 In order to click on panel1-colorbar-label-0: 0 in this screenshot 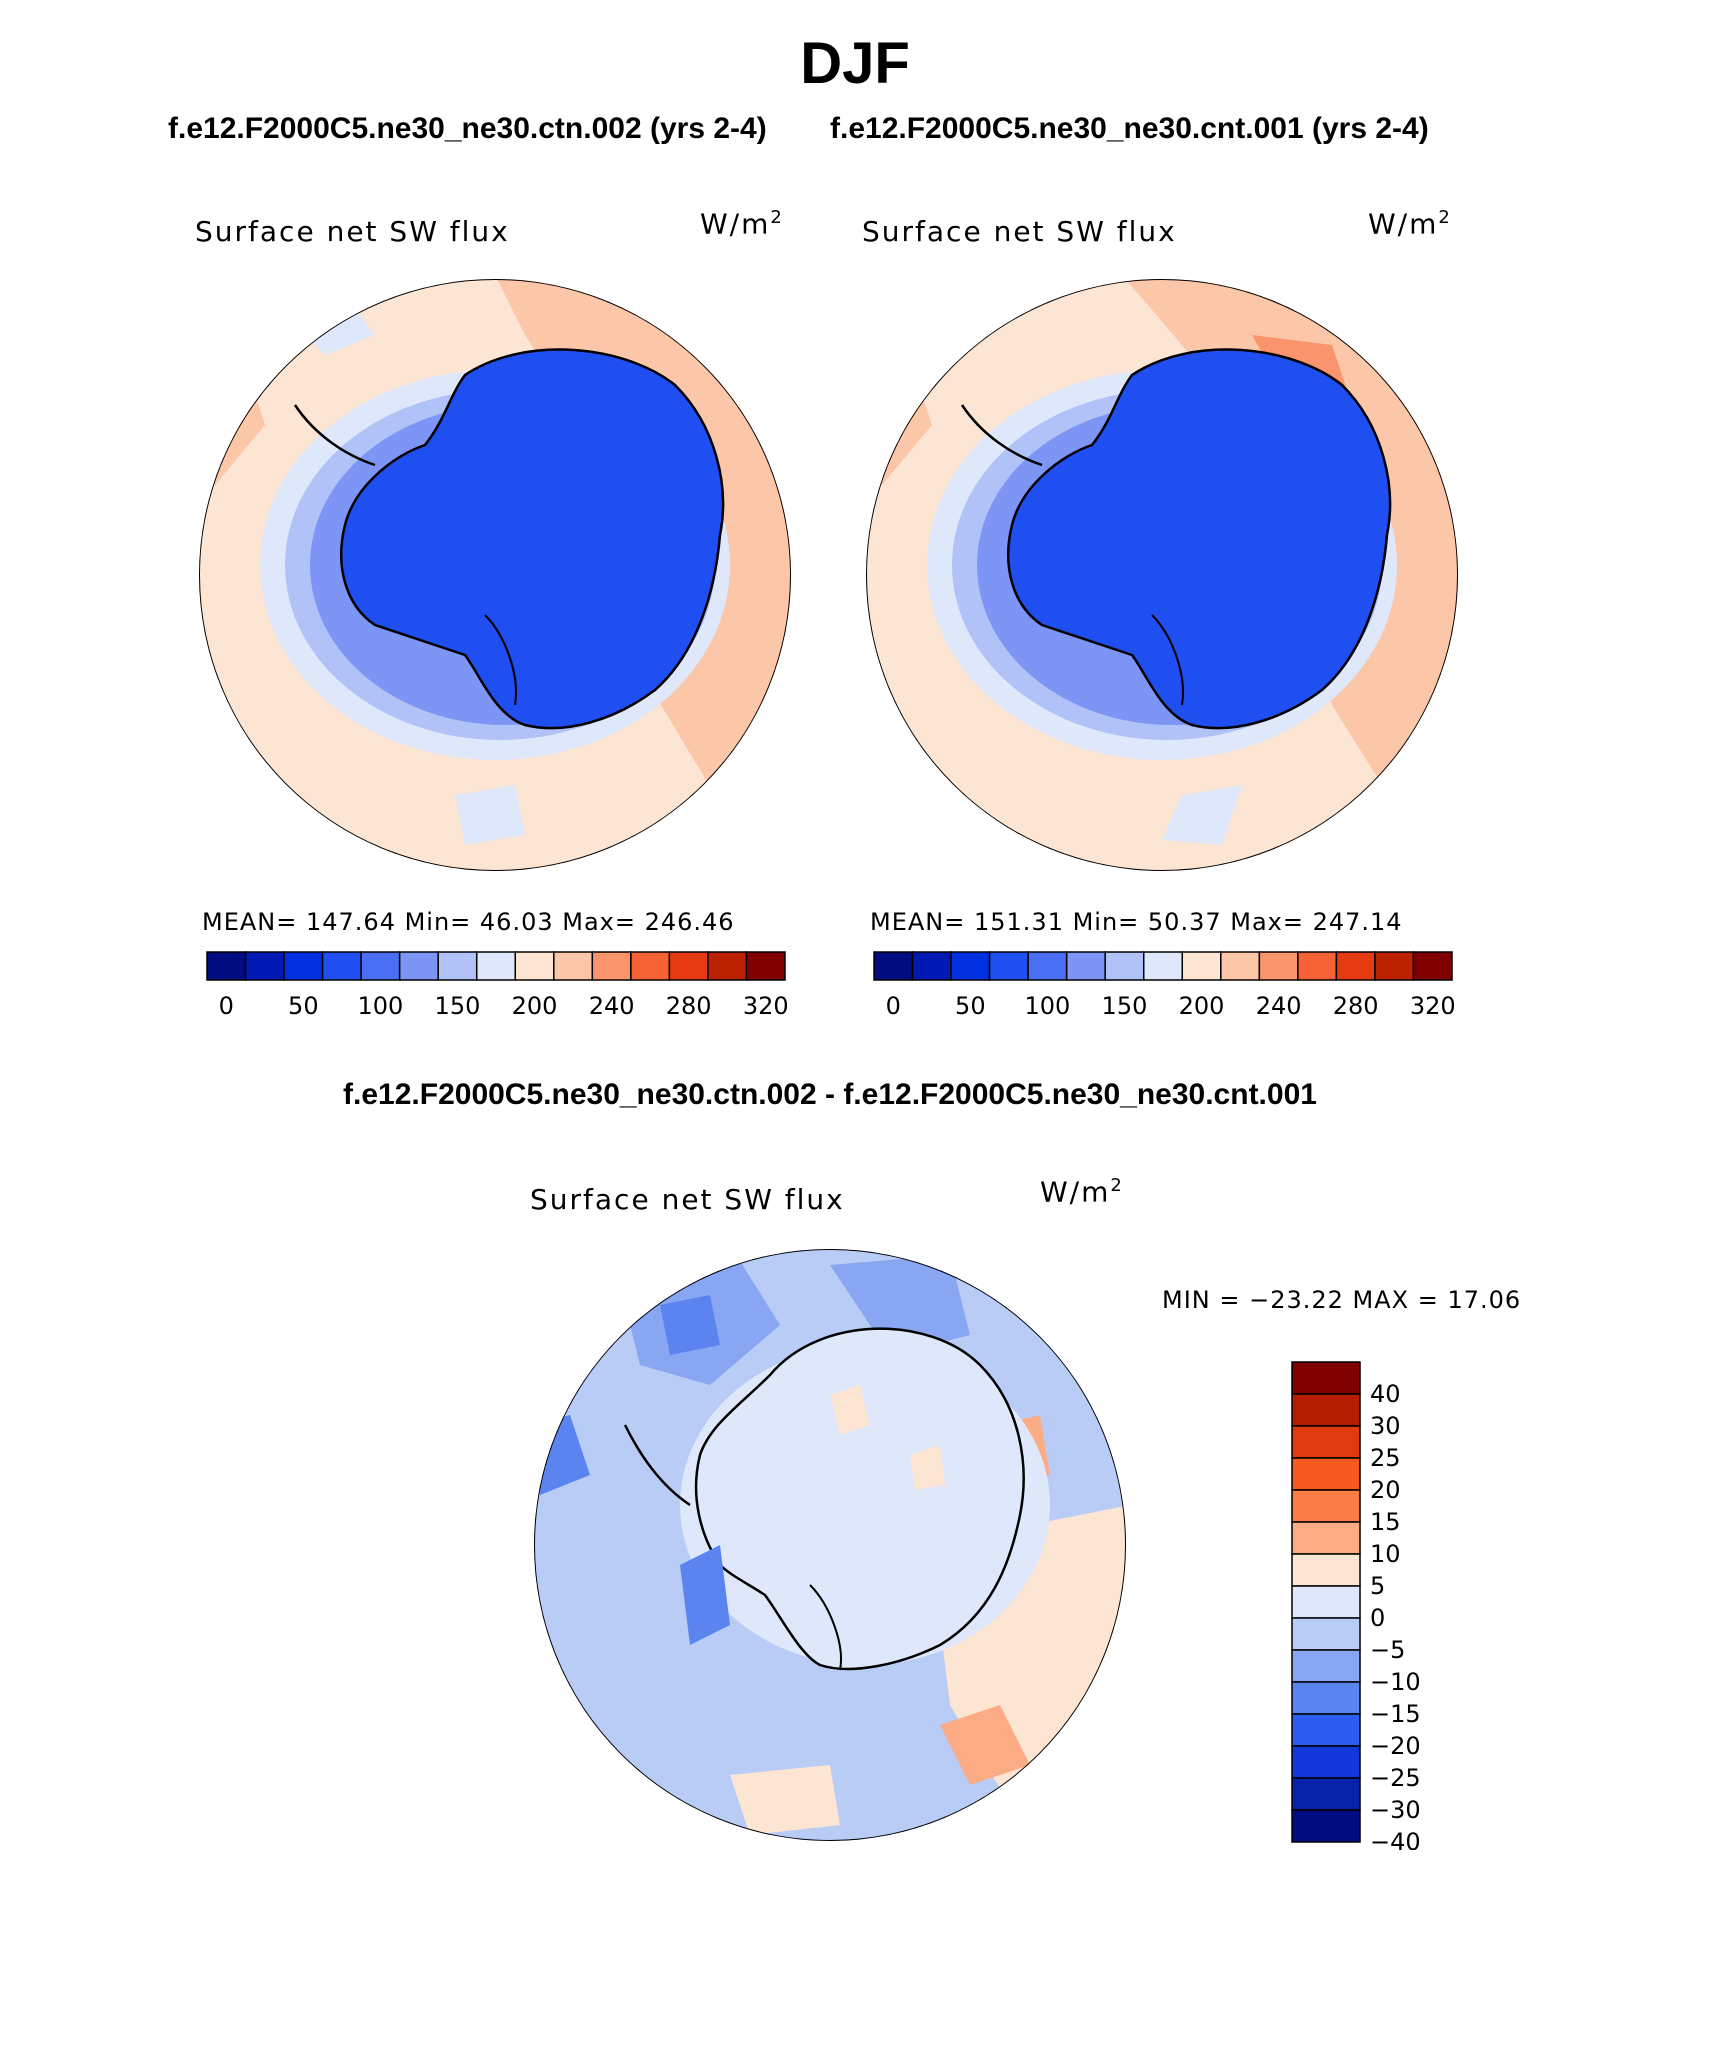, I will do `click(226, 1006)`.